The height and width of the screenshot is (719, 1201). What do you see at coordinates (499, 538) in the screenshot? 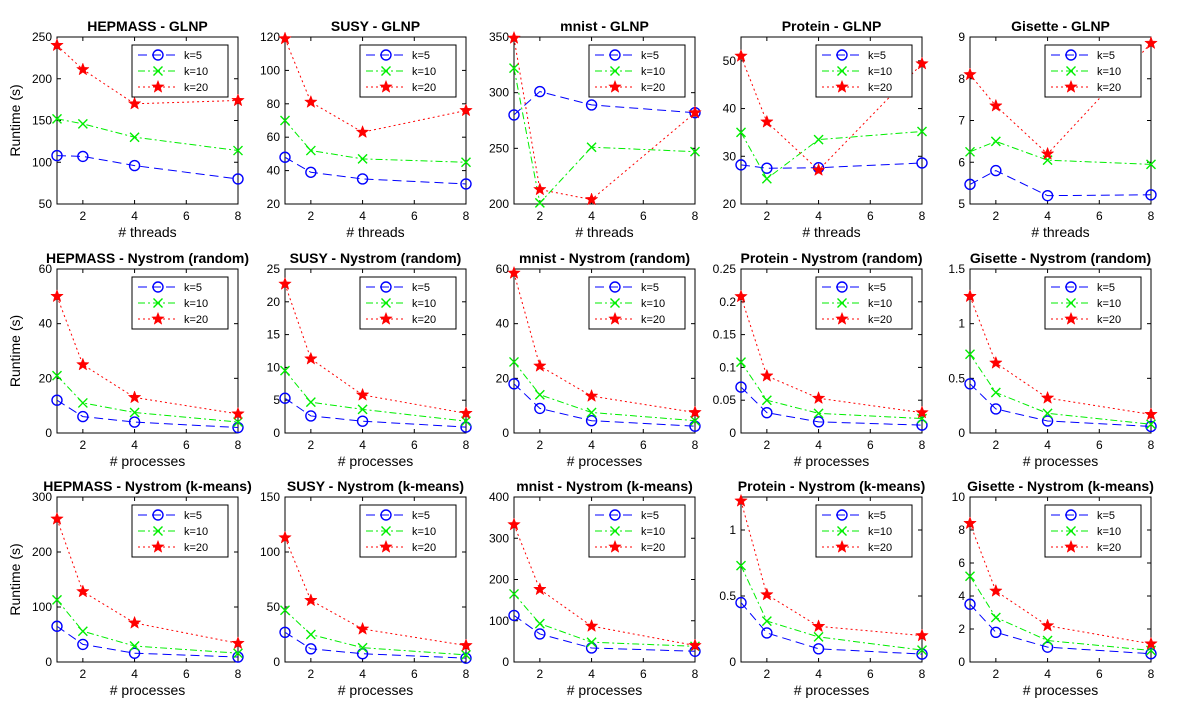
I see `y-tick-label: 300` at bounding box center [499, 538].